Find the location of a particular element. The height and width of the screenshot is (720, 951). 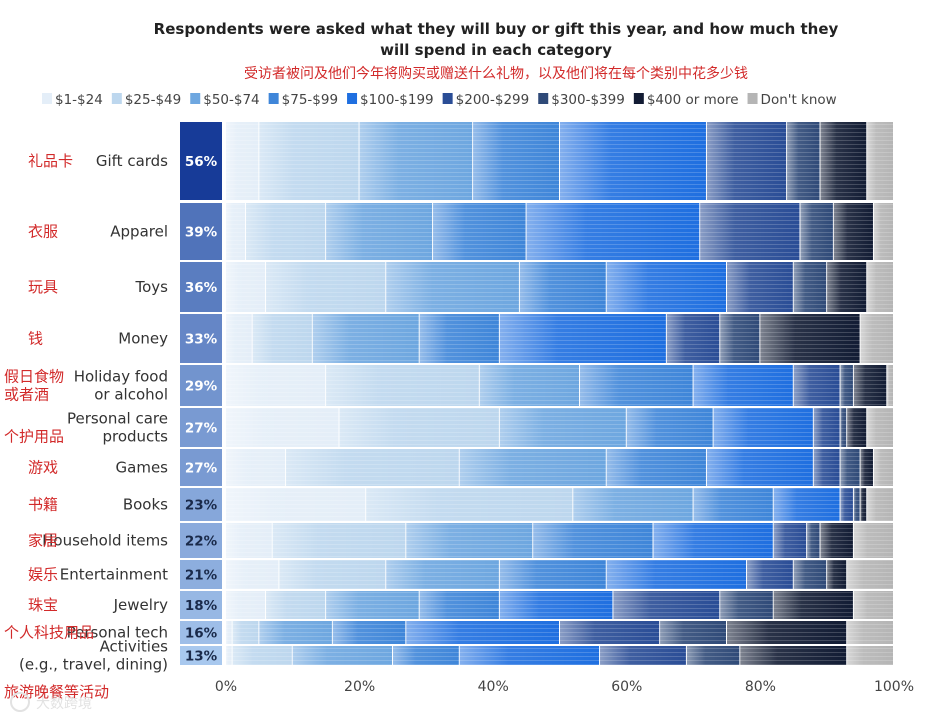

category-row: 56% Gift cards 礼品卡 is located at coordinates (461, 161).